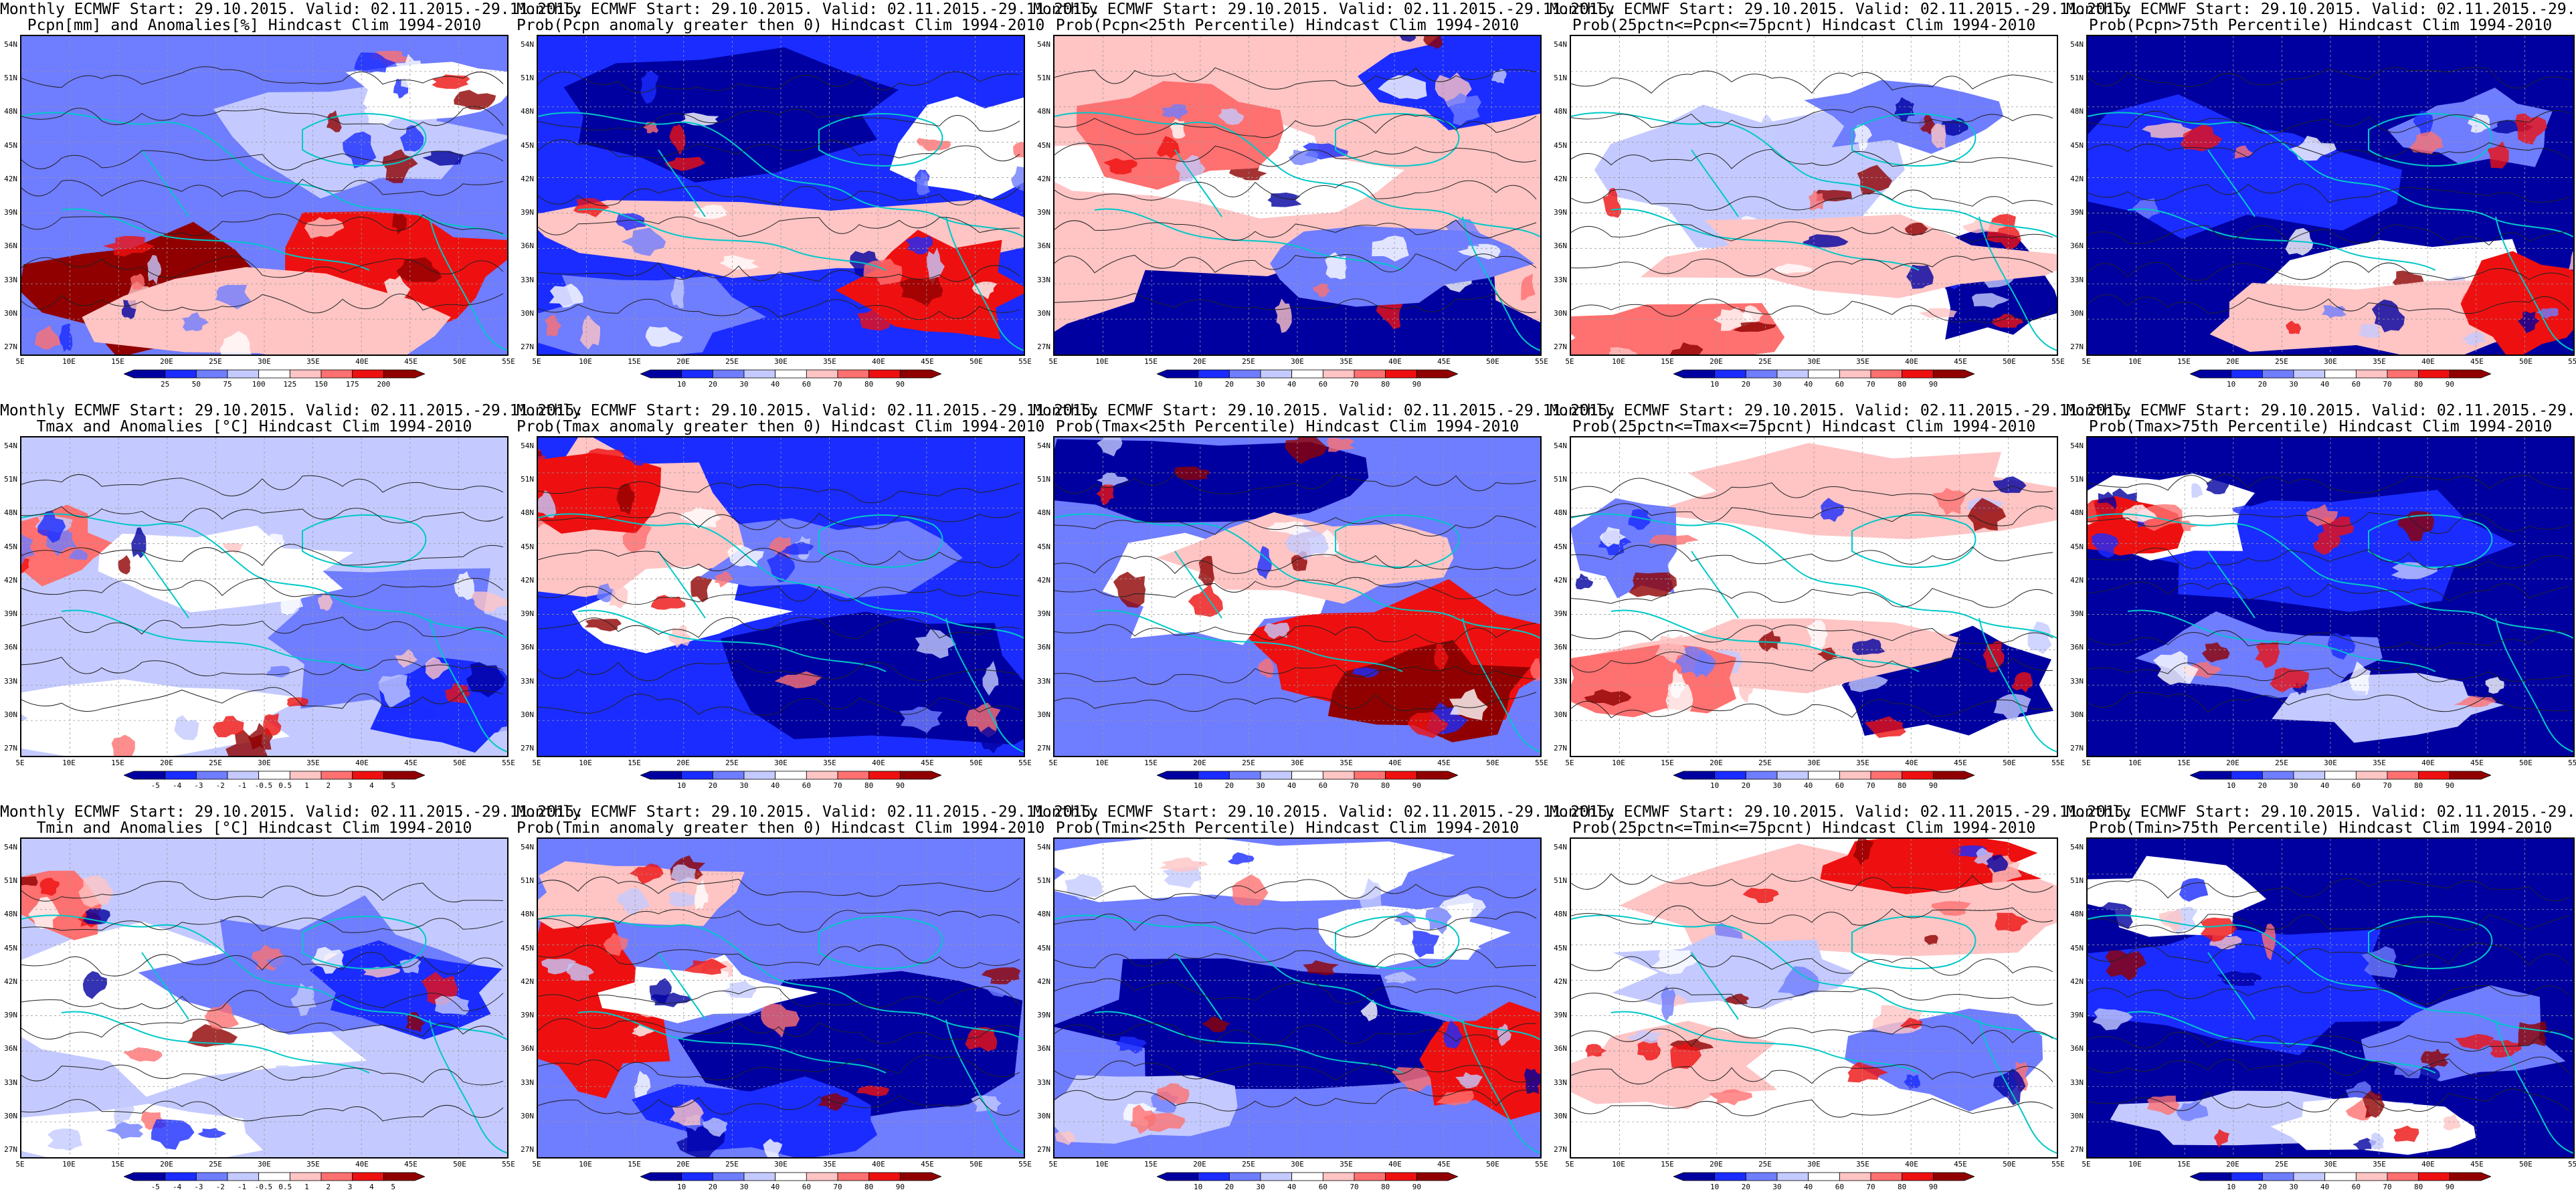 The height and width of the screenshot is (1204, 2576). What do you see at coordinates (1560, 1115) in the screenshot?
I see `latitude-label: 30N` at bounding box center [1560, 1115].